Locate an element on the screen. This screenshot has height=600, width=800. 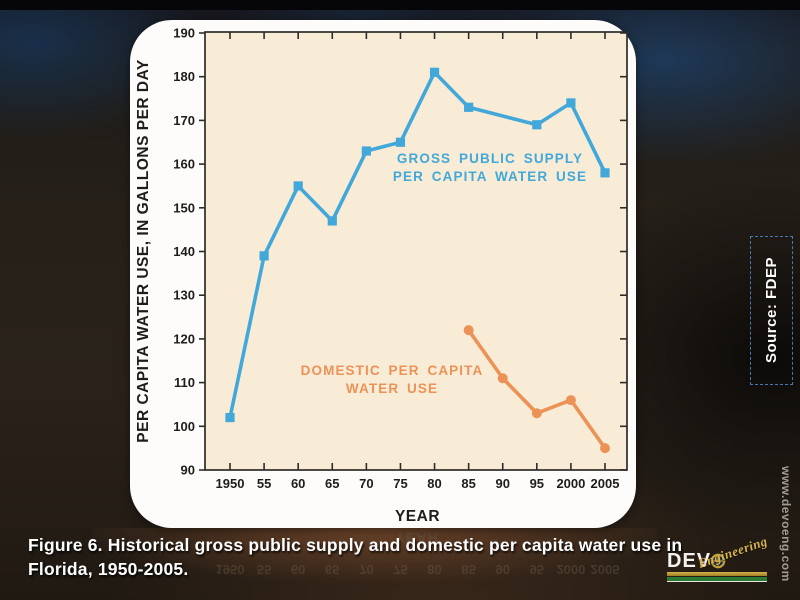
target-crosshair-icon is located at coordinates (718, 561).